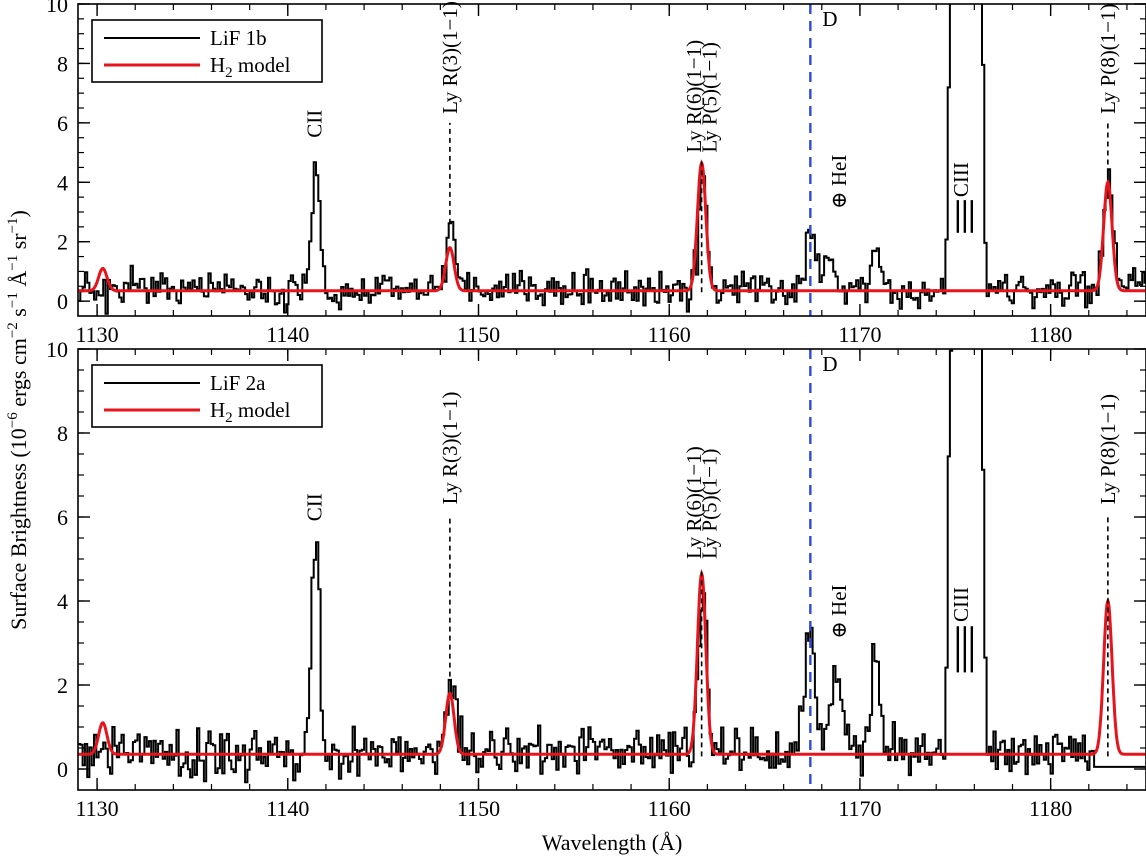  I want to click on y-axis-title-part: ), so click(18, 213).